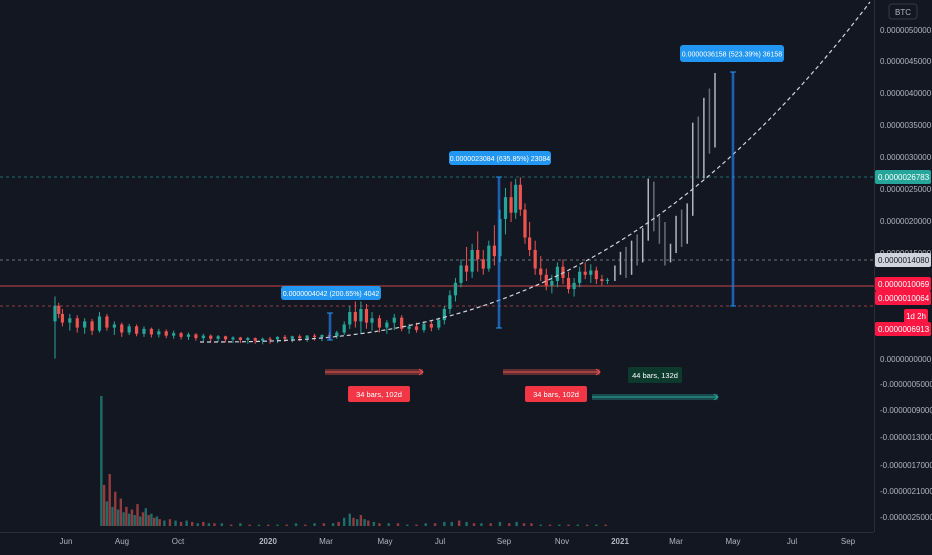 This screenshot has width=932, height=555. I want to click on range-label-text: 34 bars, 102d, so click(556, 394).